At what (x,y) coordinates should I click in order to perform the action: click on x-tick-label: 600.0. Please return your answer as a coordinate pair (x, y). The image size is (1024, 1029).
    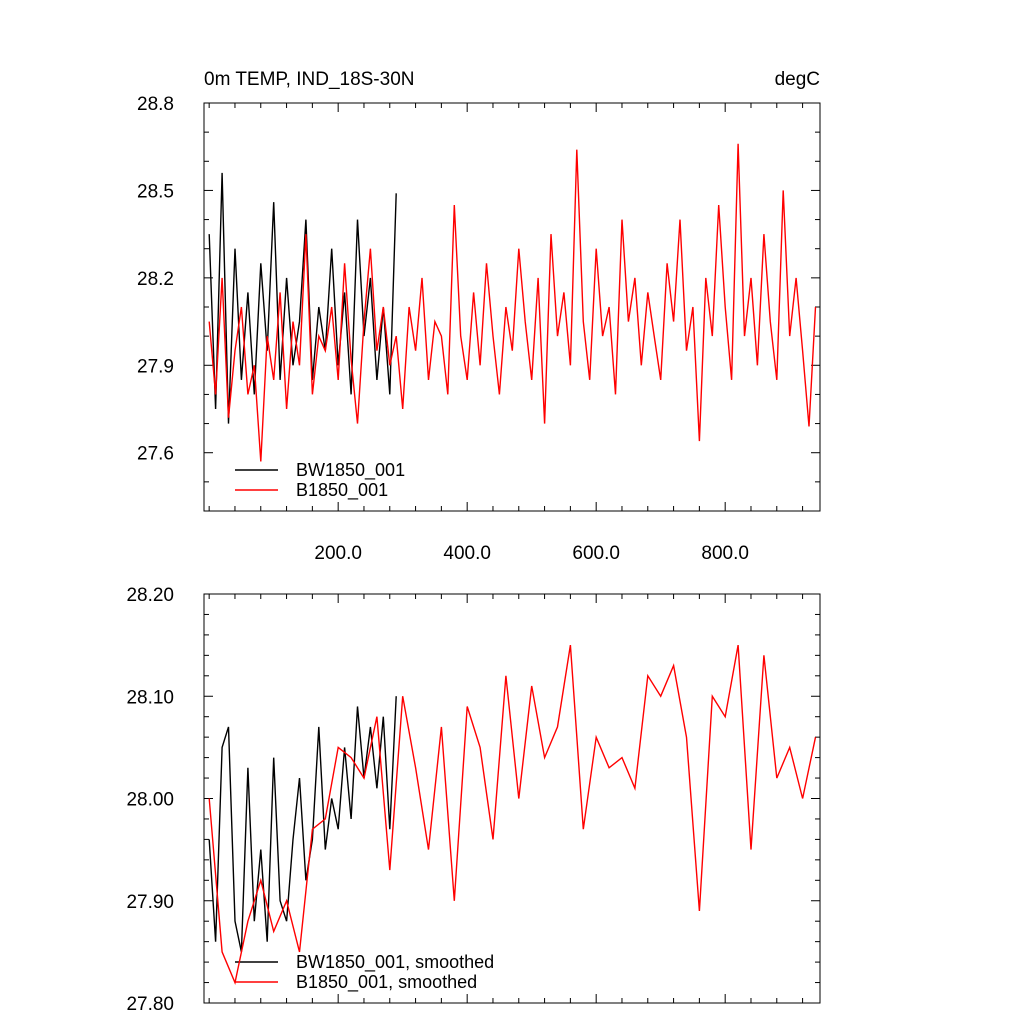
    Looking at the image, I should click on (596, 553).